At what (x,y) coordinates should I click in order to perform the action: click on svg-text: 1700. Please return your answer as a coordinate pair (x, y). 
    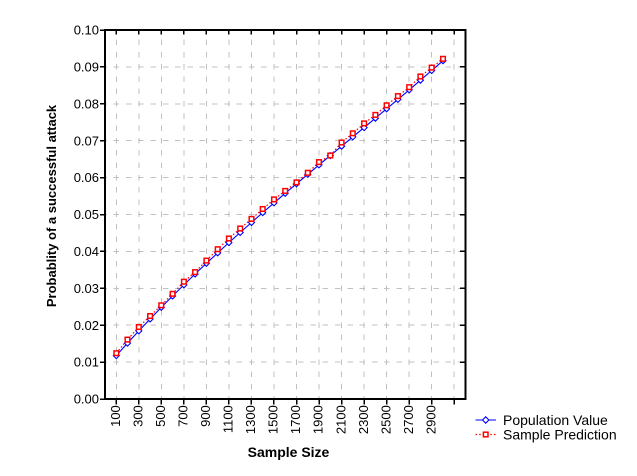
    Looking at the image, I should click on (295, 419).